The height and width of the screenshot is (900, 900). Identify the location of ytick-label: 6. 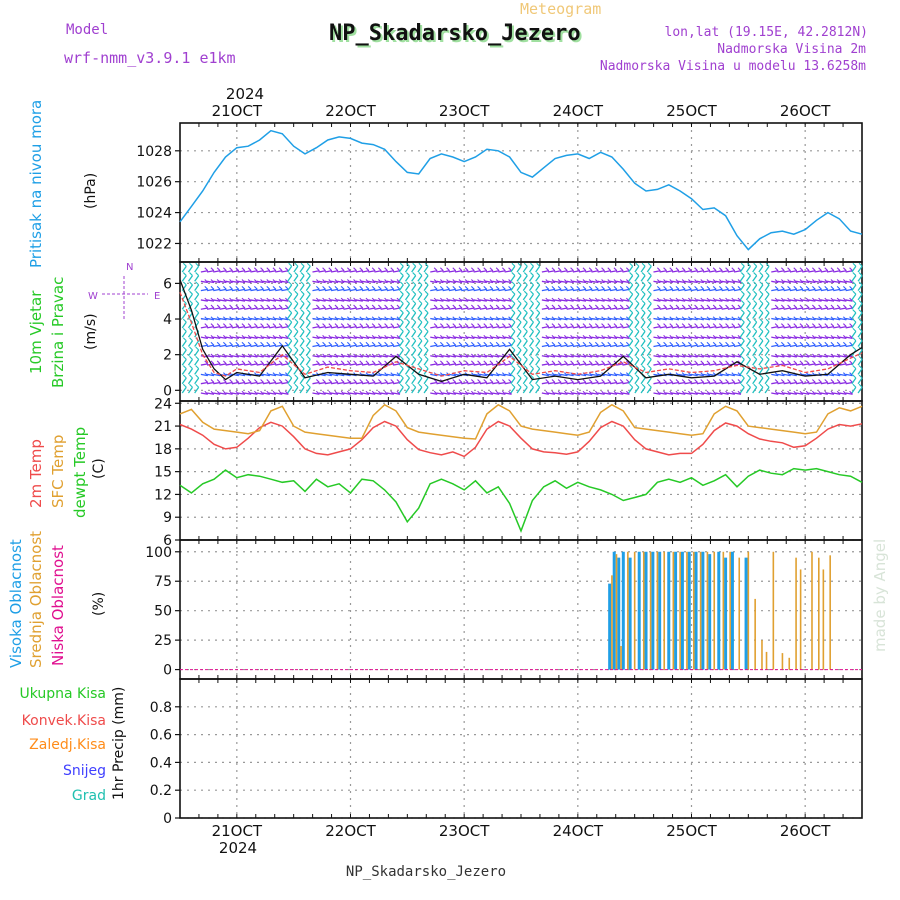
(167, 541).